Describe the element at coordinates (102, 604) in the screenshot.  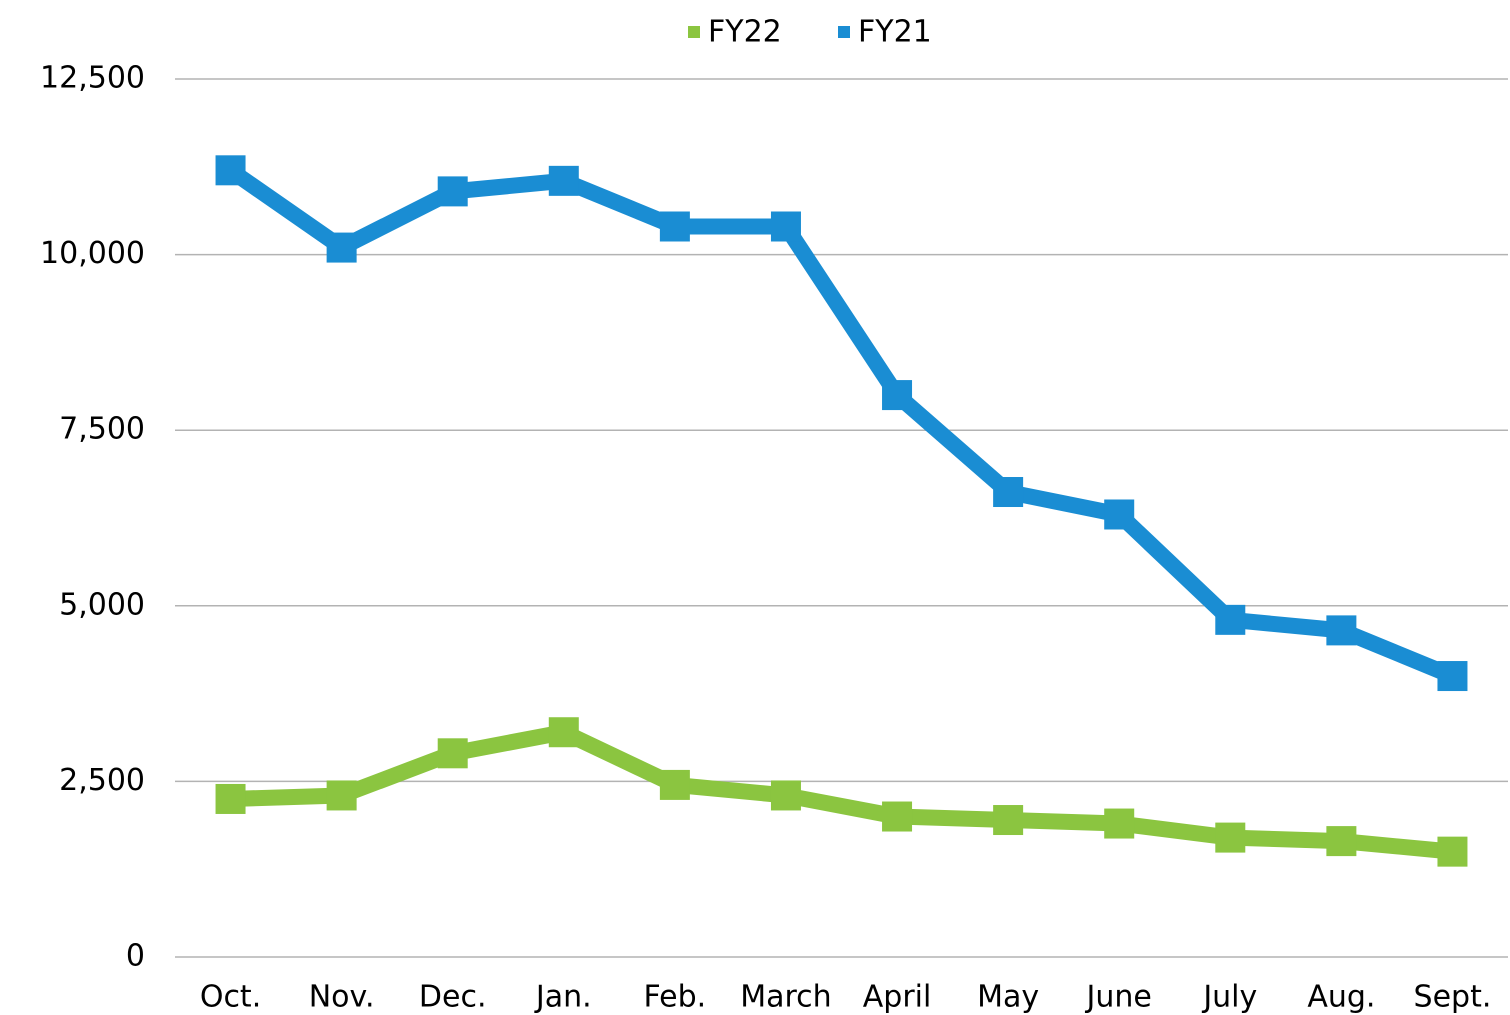
I see `y-tick-label: 5,000` at that location.